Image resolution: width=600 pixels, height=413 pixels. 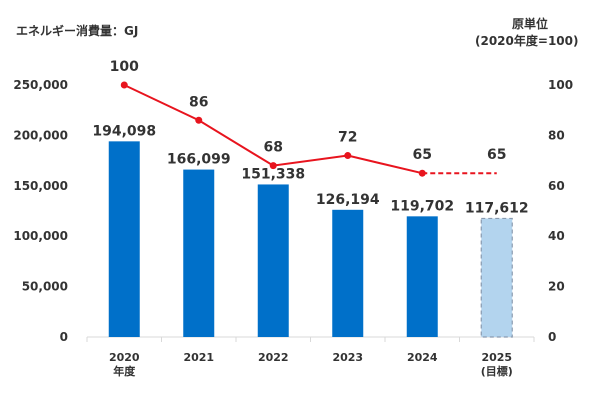 What do you see at coordinates (198, 102) in the screenshot?
I see `line-data-label: 86` at bounding box center [198, 102].